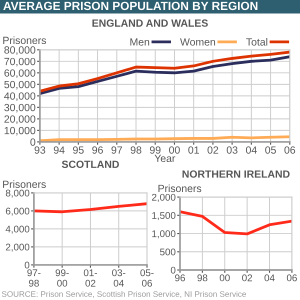 This screenshot has height=300, width=300. Describe the element at coordinates (18, 194) in the screenshot. I see `y-tick-label: 8,000` at that location.